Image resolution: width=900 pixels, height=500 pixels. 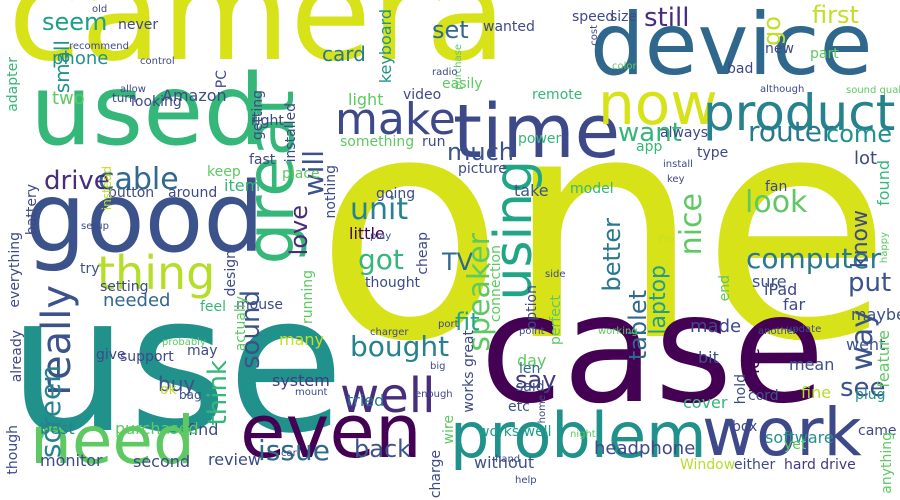 What do you see at coordinates (877, 431) in the screenshot?
I see `word-came: came` at bounding box center [877, 431].